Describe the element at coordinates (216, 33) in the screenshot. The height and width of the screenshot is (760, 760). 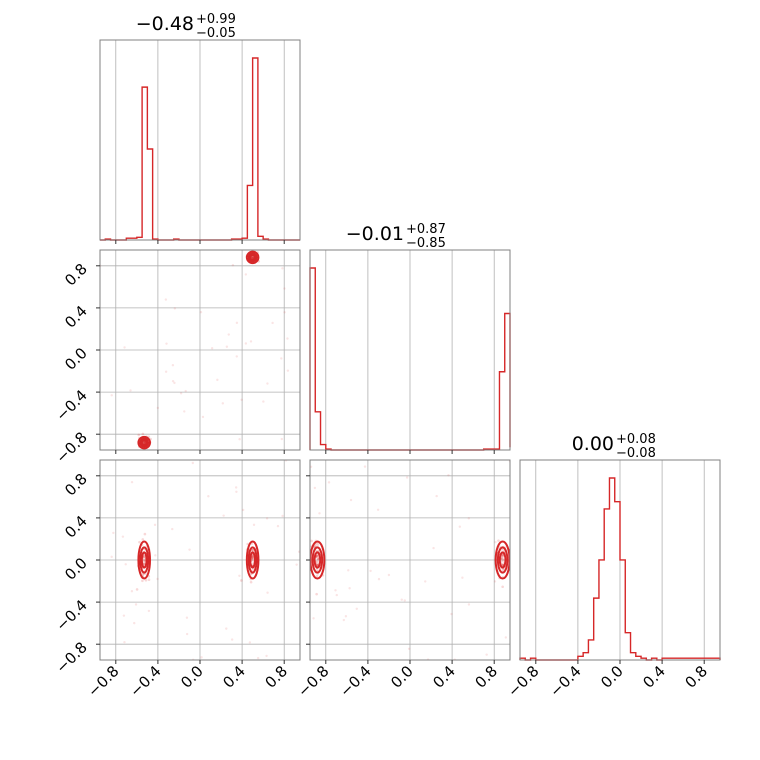
I see `panel-title-lower-error: −0.05` at that location.